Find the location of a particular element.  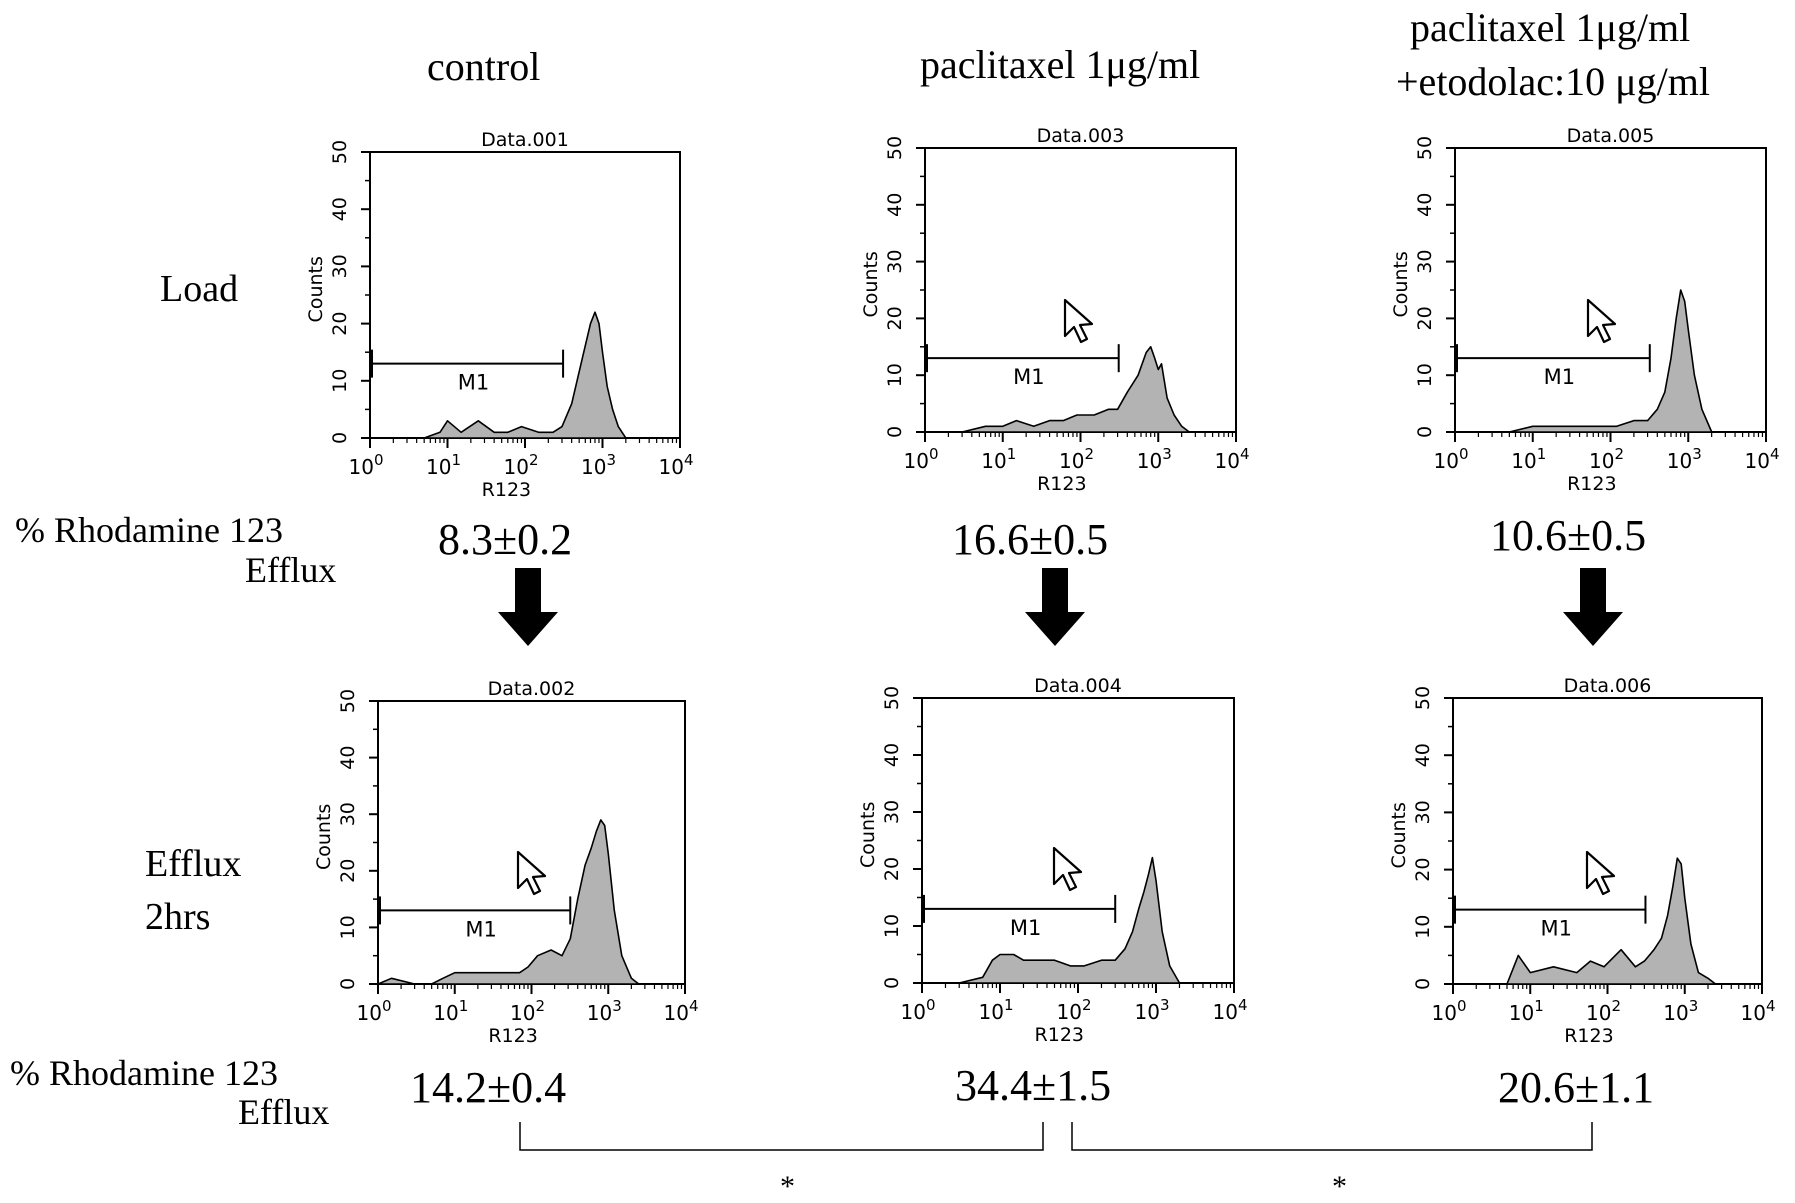

column-header-paclitaxel: paclitaxel 1μg/ml is located at coordinates (1060, 64).